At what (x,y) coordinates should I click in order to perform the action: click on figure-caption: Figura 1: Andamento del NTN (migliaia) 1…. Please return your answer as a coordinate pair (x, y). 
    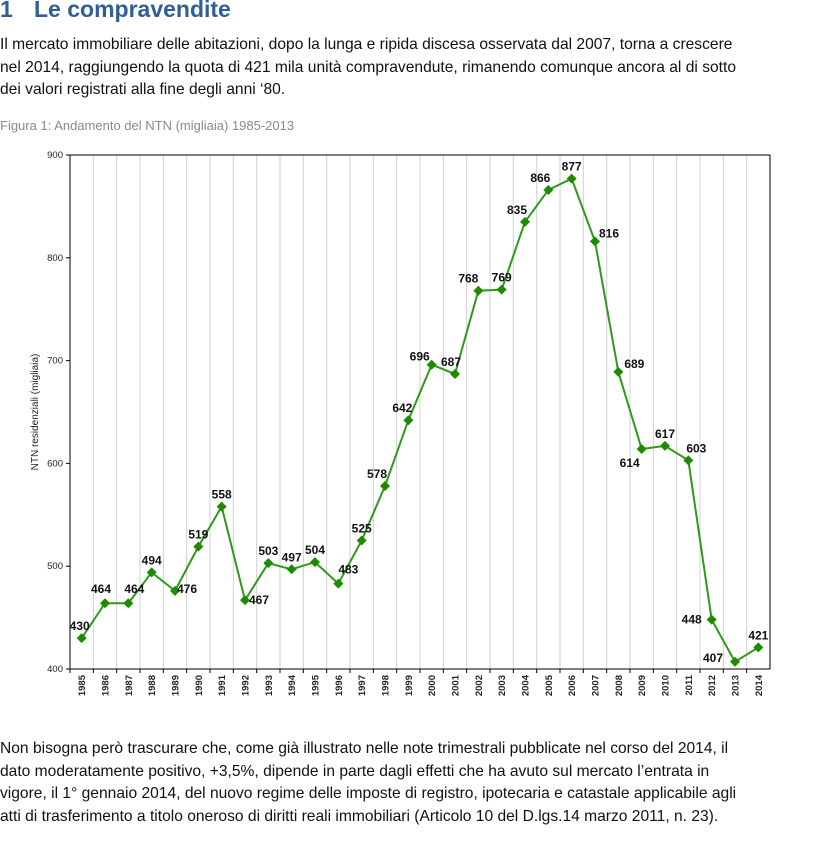
    Looking at the image, I should click on (147, 125).